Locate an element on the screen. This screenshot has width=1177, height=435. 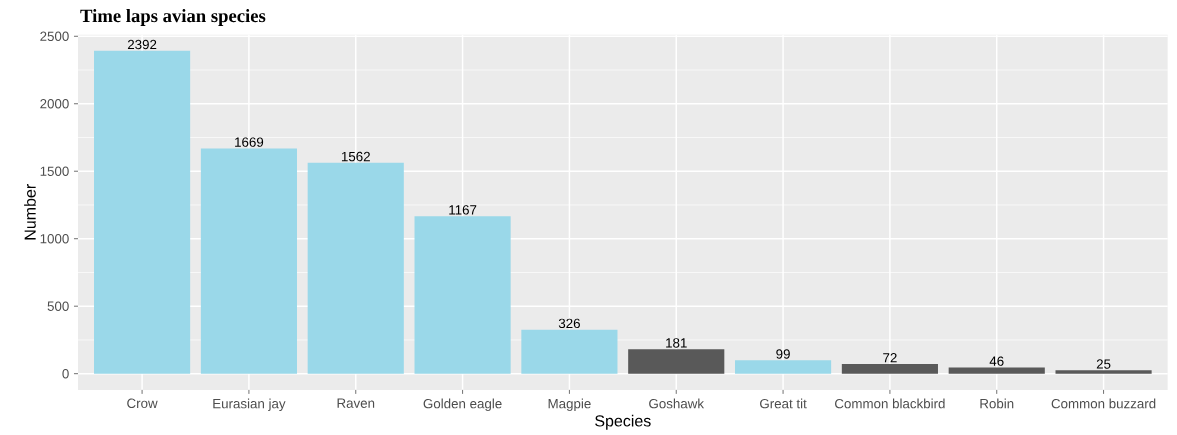
data-label: 25 is located at coordinates (1103, 364).